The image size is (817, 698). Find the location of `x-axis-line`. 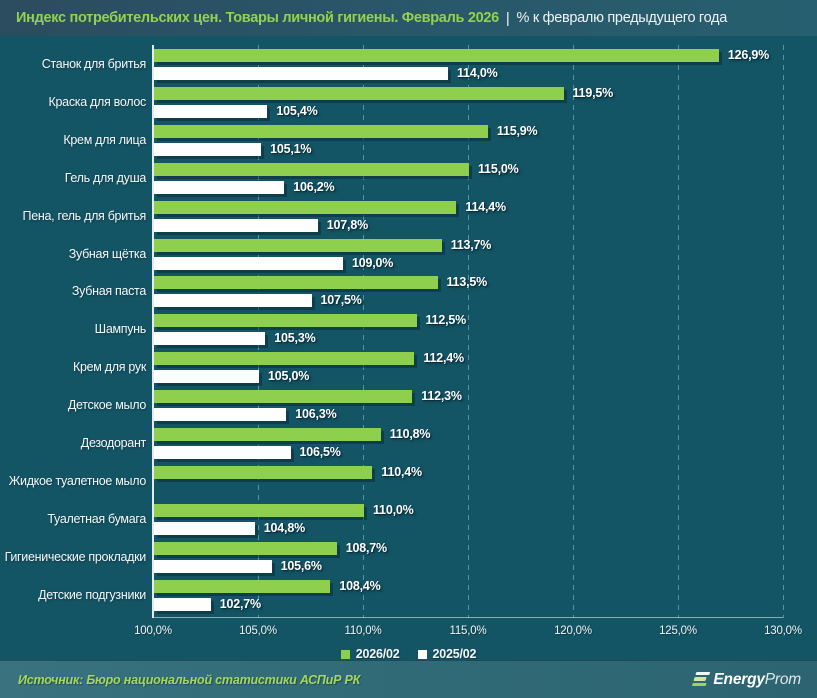

x-axis-line is located at coordinates (468, 617).